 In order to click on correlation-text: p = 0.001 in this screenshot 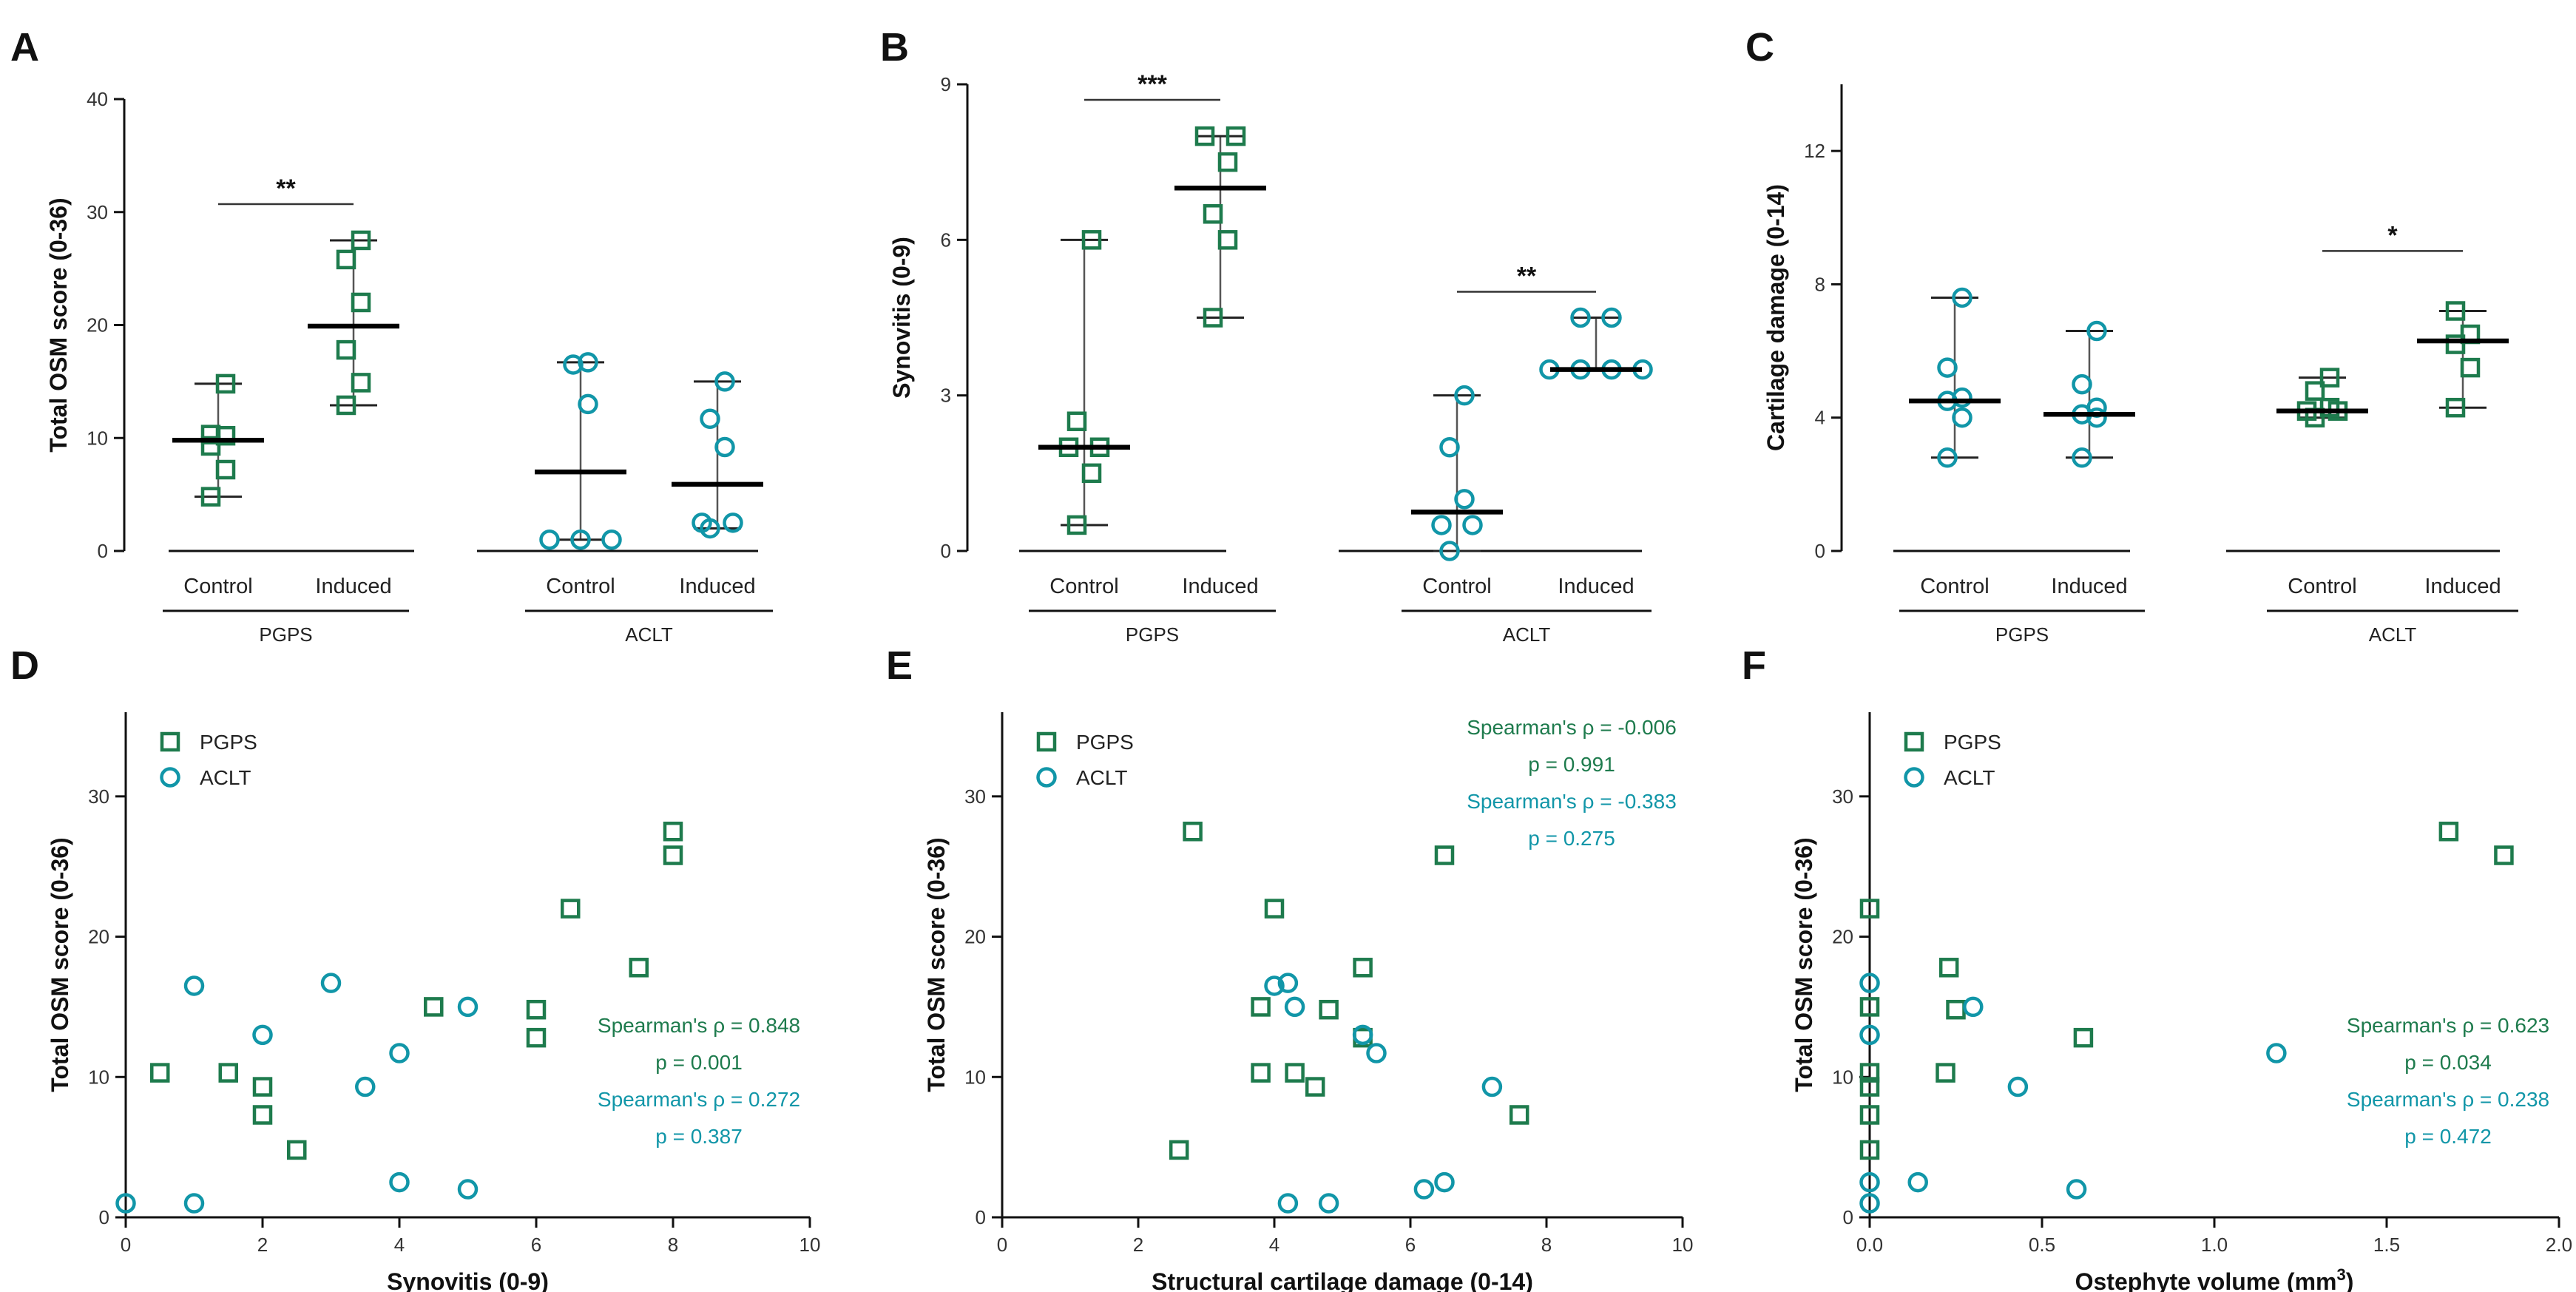, I will do `click(699, 1063)`.